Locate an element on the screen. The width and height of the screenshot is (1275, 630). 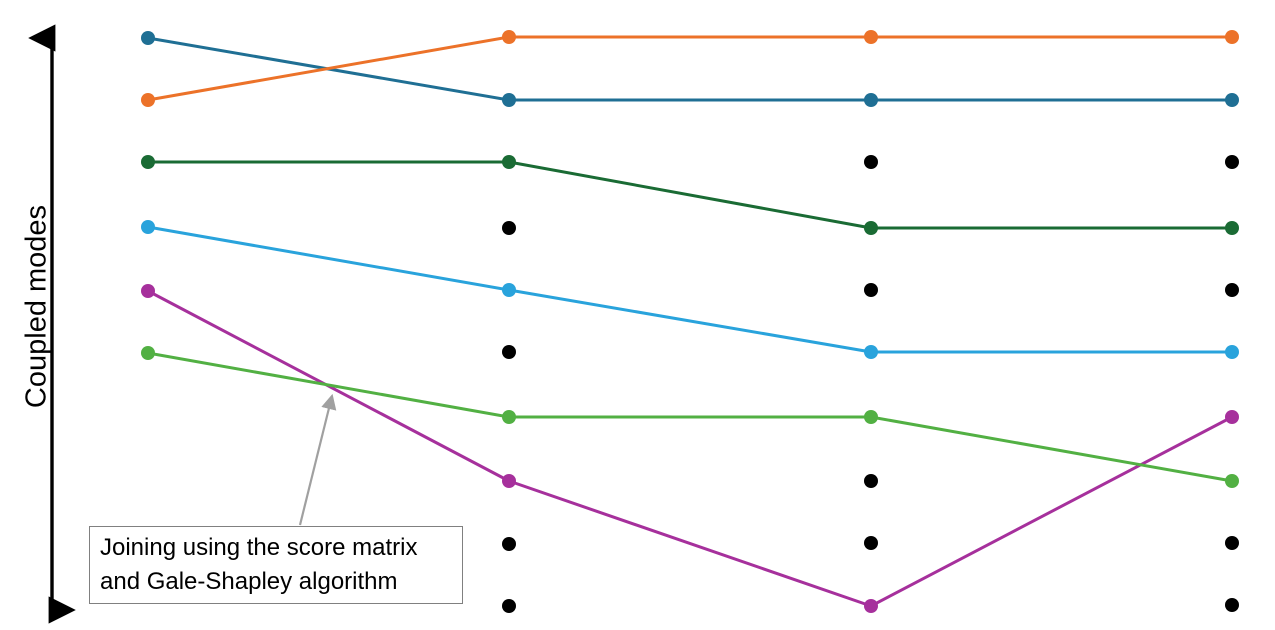
annotation-text-line-2: and Gale-Shapley algorithm is located at coordinates (249, 581).